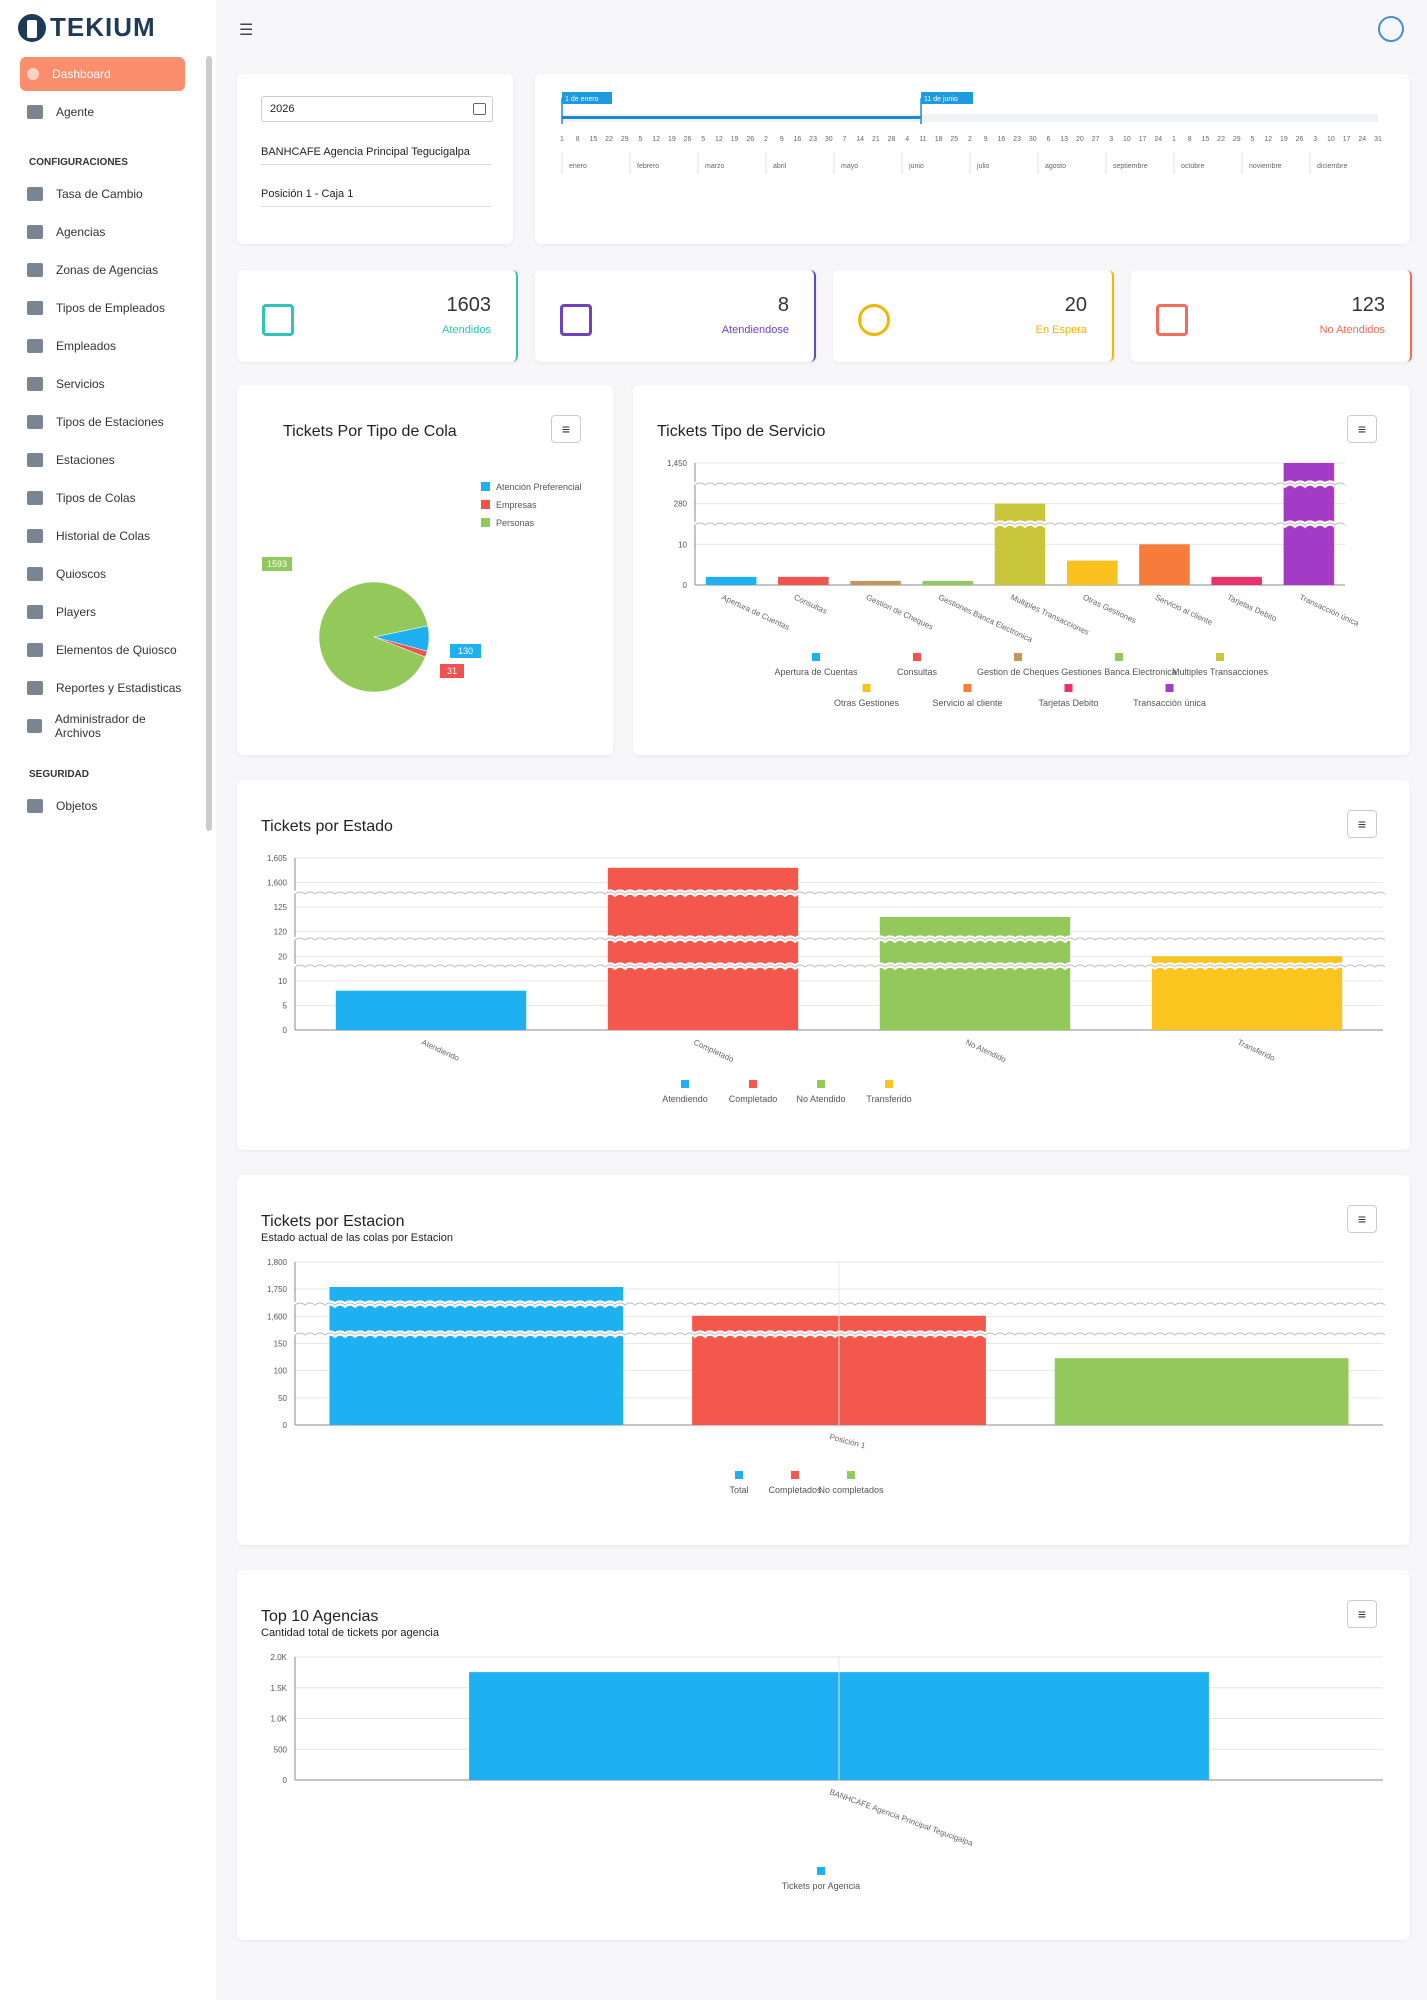 The width and height of the screenshot is (1427, 2000). What do you see at coordinates (948, 582) in the screenshot?
I see `bar-gestiones-banca-electronica` at bounding box center [948, 582].